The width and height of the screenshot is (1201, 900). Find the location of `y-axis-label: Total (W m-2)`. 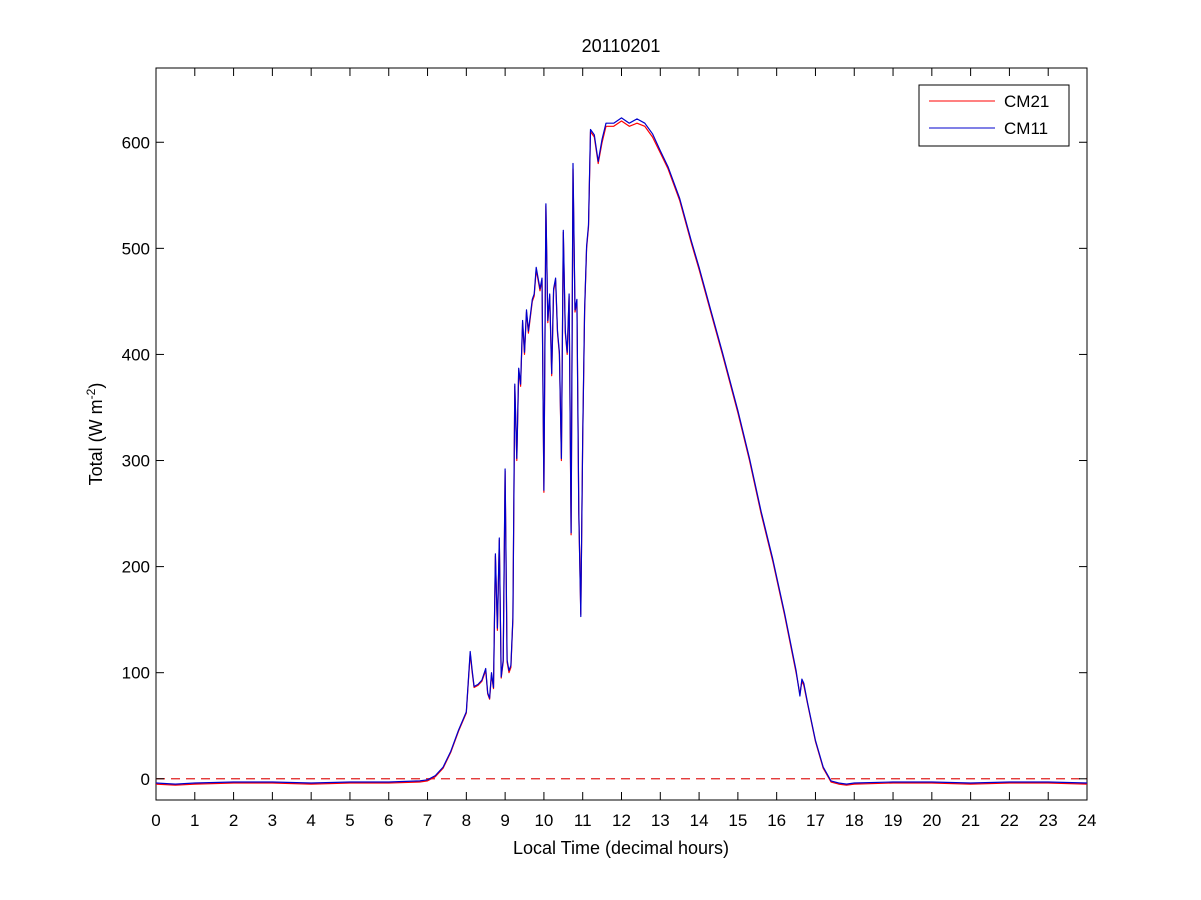

y-axis-label: Total (W m-2) is located at coordinates (95, 434).